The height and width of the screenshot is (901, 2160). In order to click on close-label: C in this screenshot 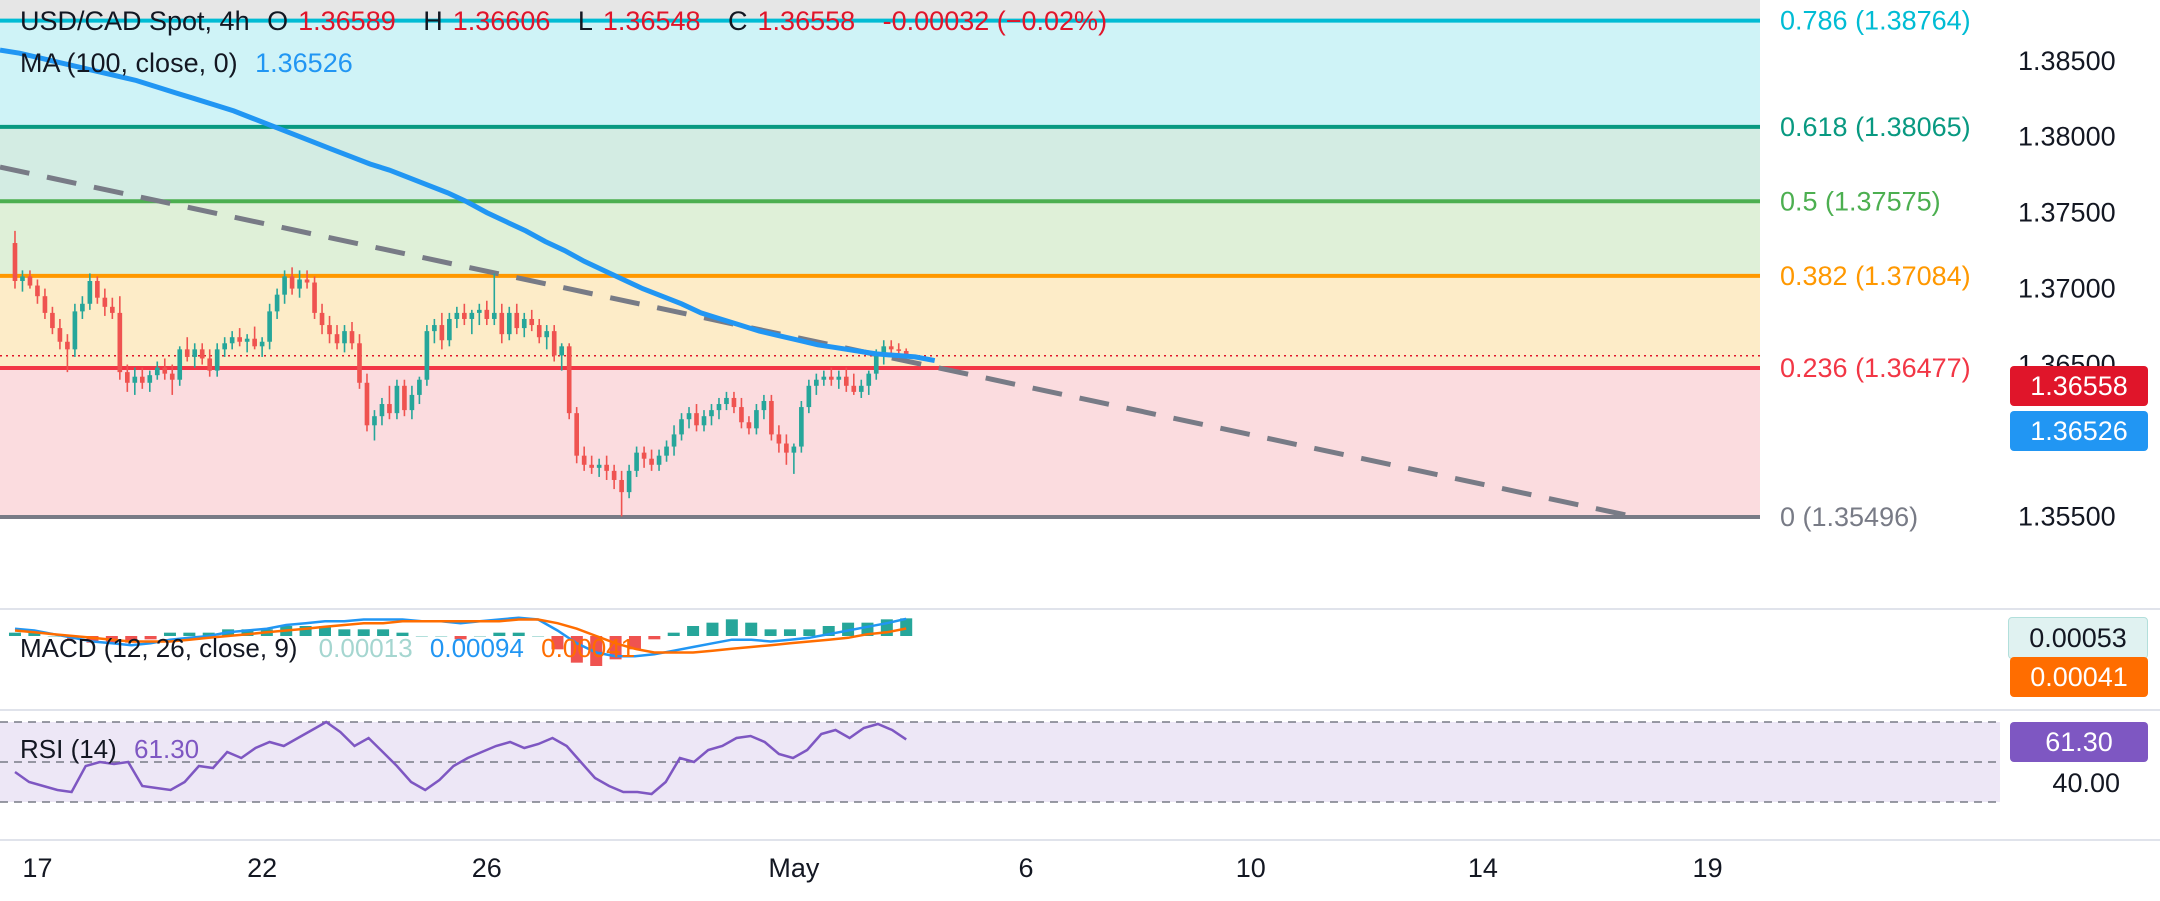, I will do `click(738, 21)`.